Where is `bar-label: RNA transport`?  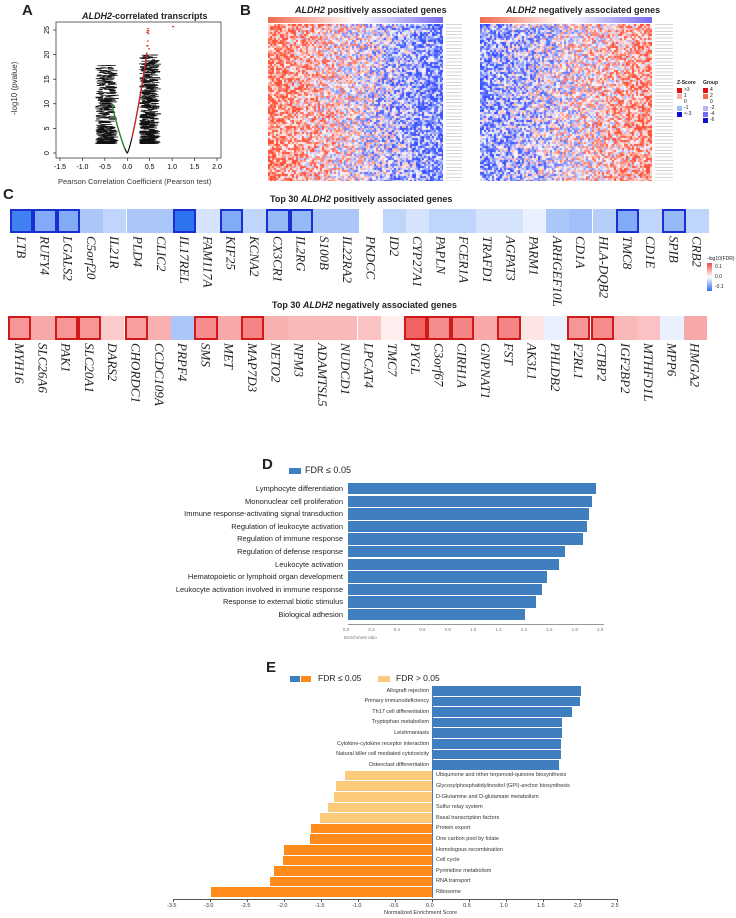
bar-label: RNA transport is located at coordinates (453, 881).